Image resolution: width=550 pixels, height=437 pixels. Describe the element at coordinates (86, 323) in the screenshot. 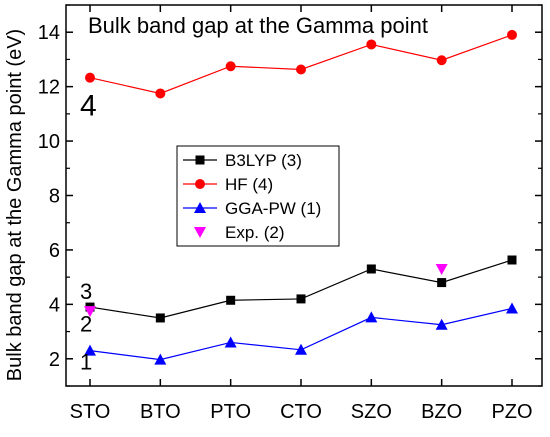

I see `annotation-label: 2` at that location.